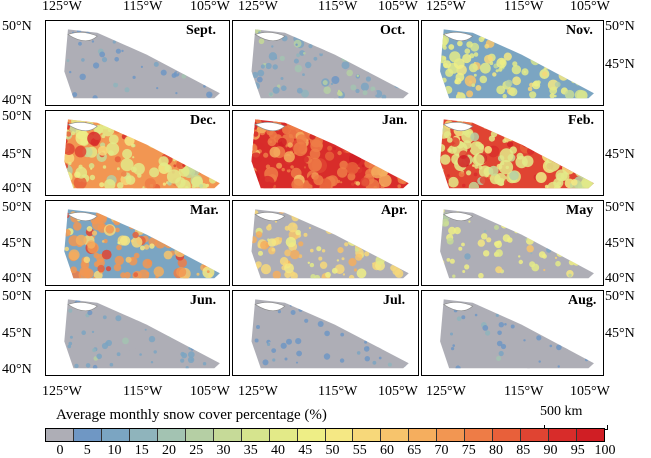 This screenshot has width=651, height=458. I want to click on month-label: Oct., so click(393, 30).